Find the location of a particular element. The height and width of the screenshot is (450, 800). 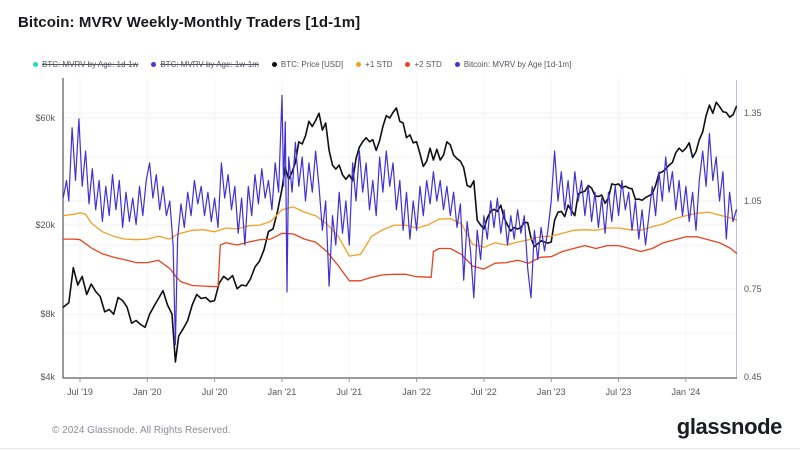

legend-item-3: BTC: Price [USD] is located at coordinates (307, 64).